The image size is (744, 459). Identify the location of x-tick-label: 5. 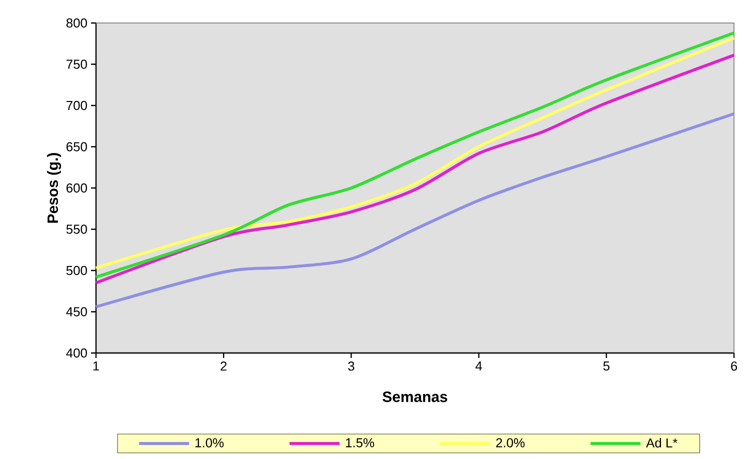
(606, 366).